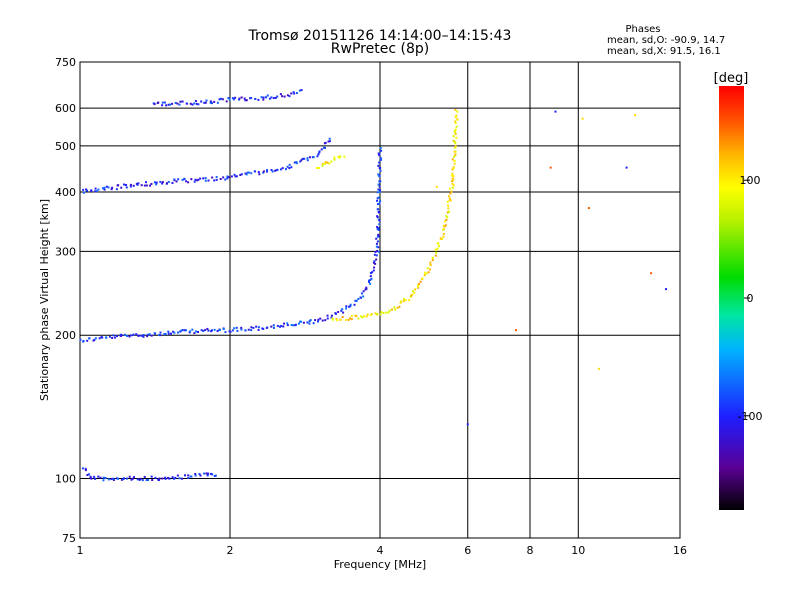  What do you see at coordinates (380, 49) in the screenshot?
I see `chart-subtitle: RwPretec (8p)` at bounding box center [380, 49].